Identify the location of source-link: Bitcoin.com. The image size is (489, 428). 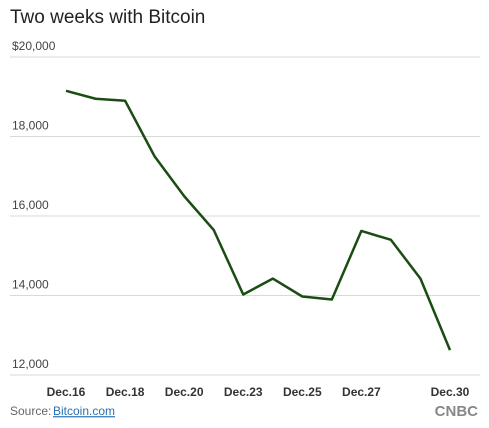
(84, 411).